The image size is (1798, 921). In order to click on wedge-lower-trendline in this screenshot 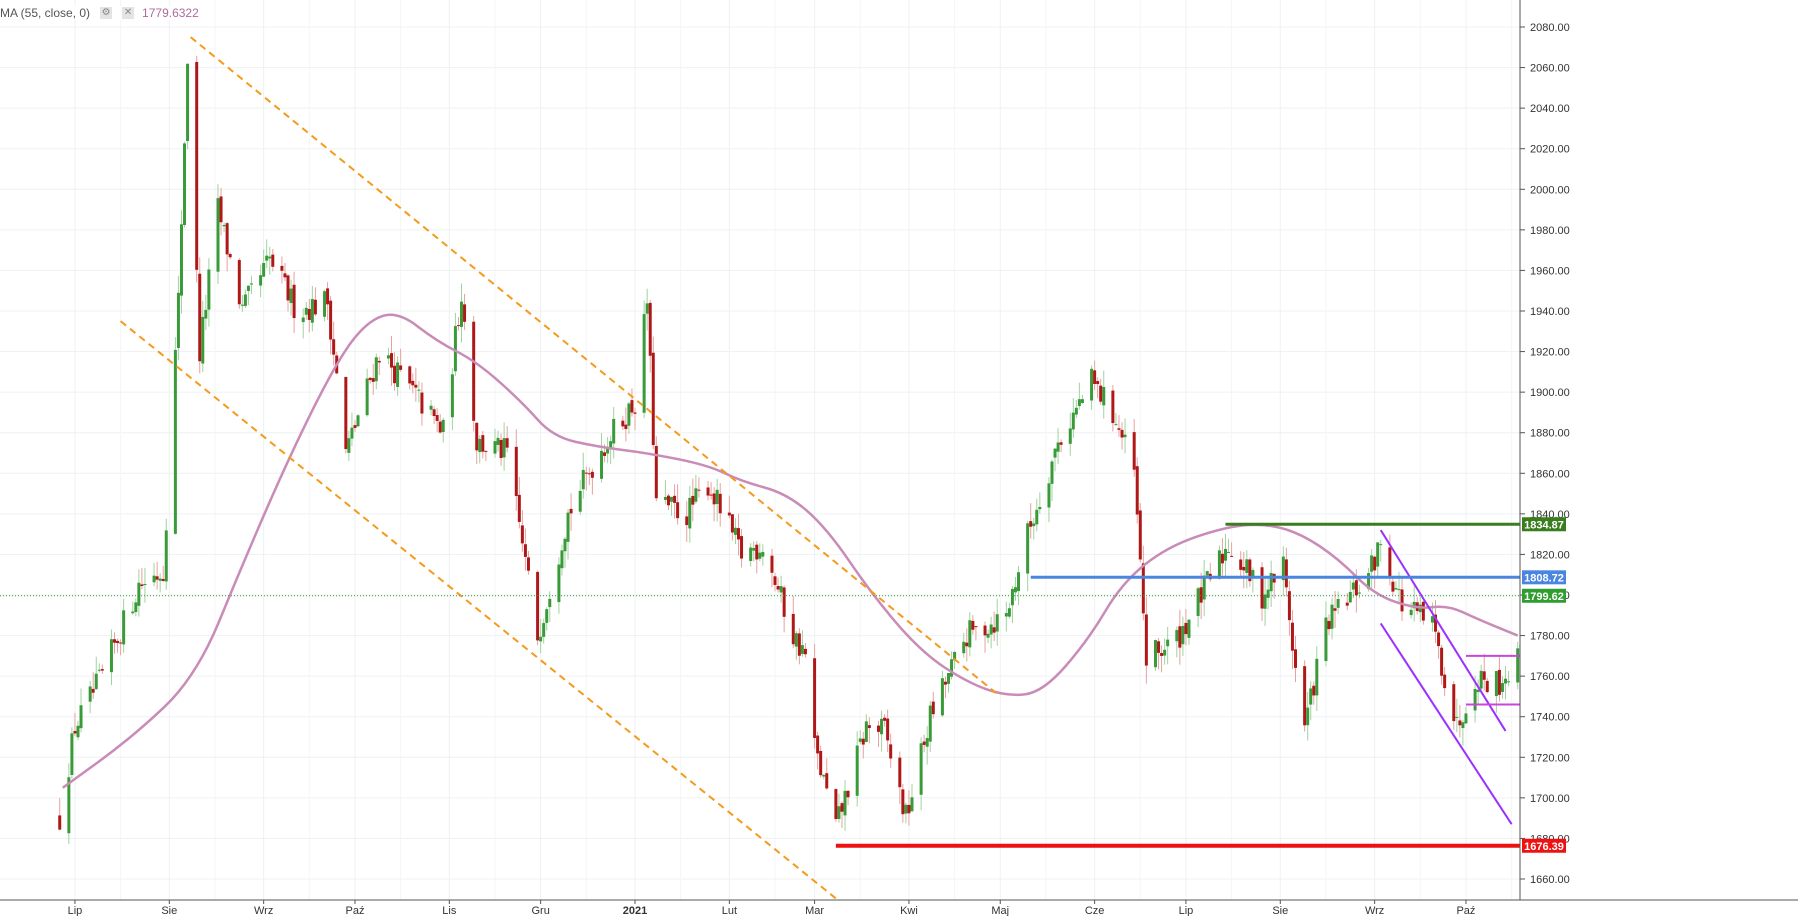, I will do `click(1446, 723)`.